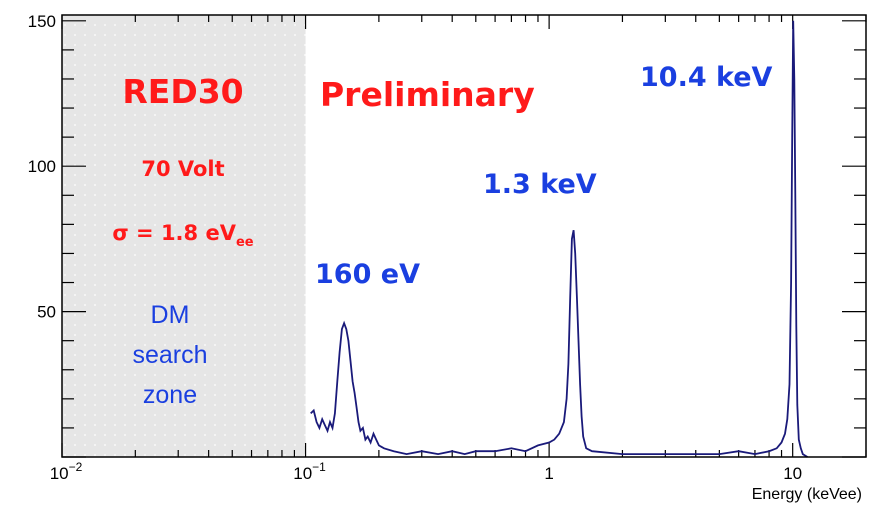 The image size is (881, 509). Describe the element at coordinates (42, 166) in the screenshot. I see `y-tick-label: 100` at that location.